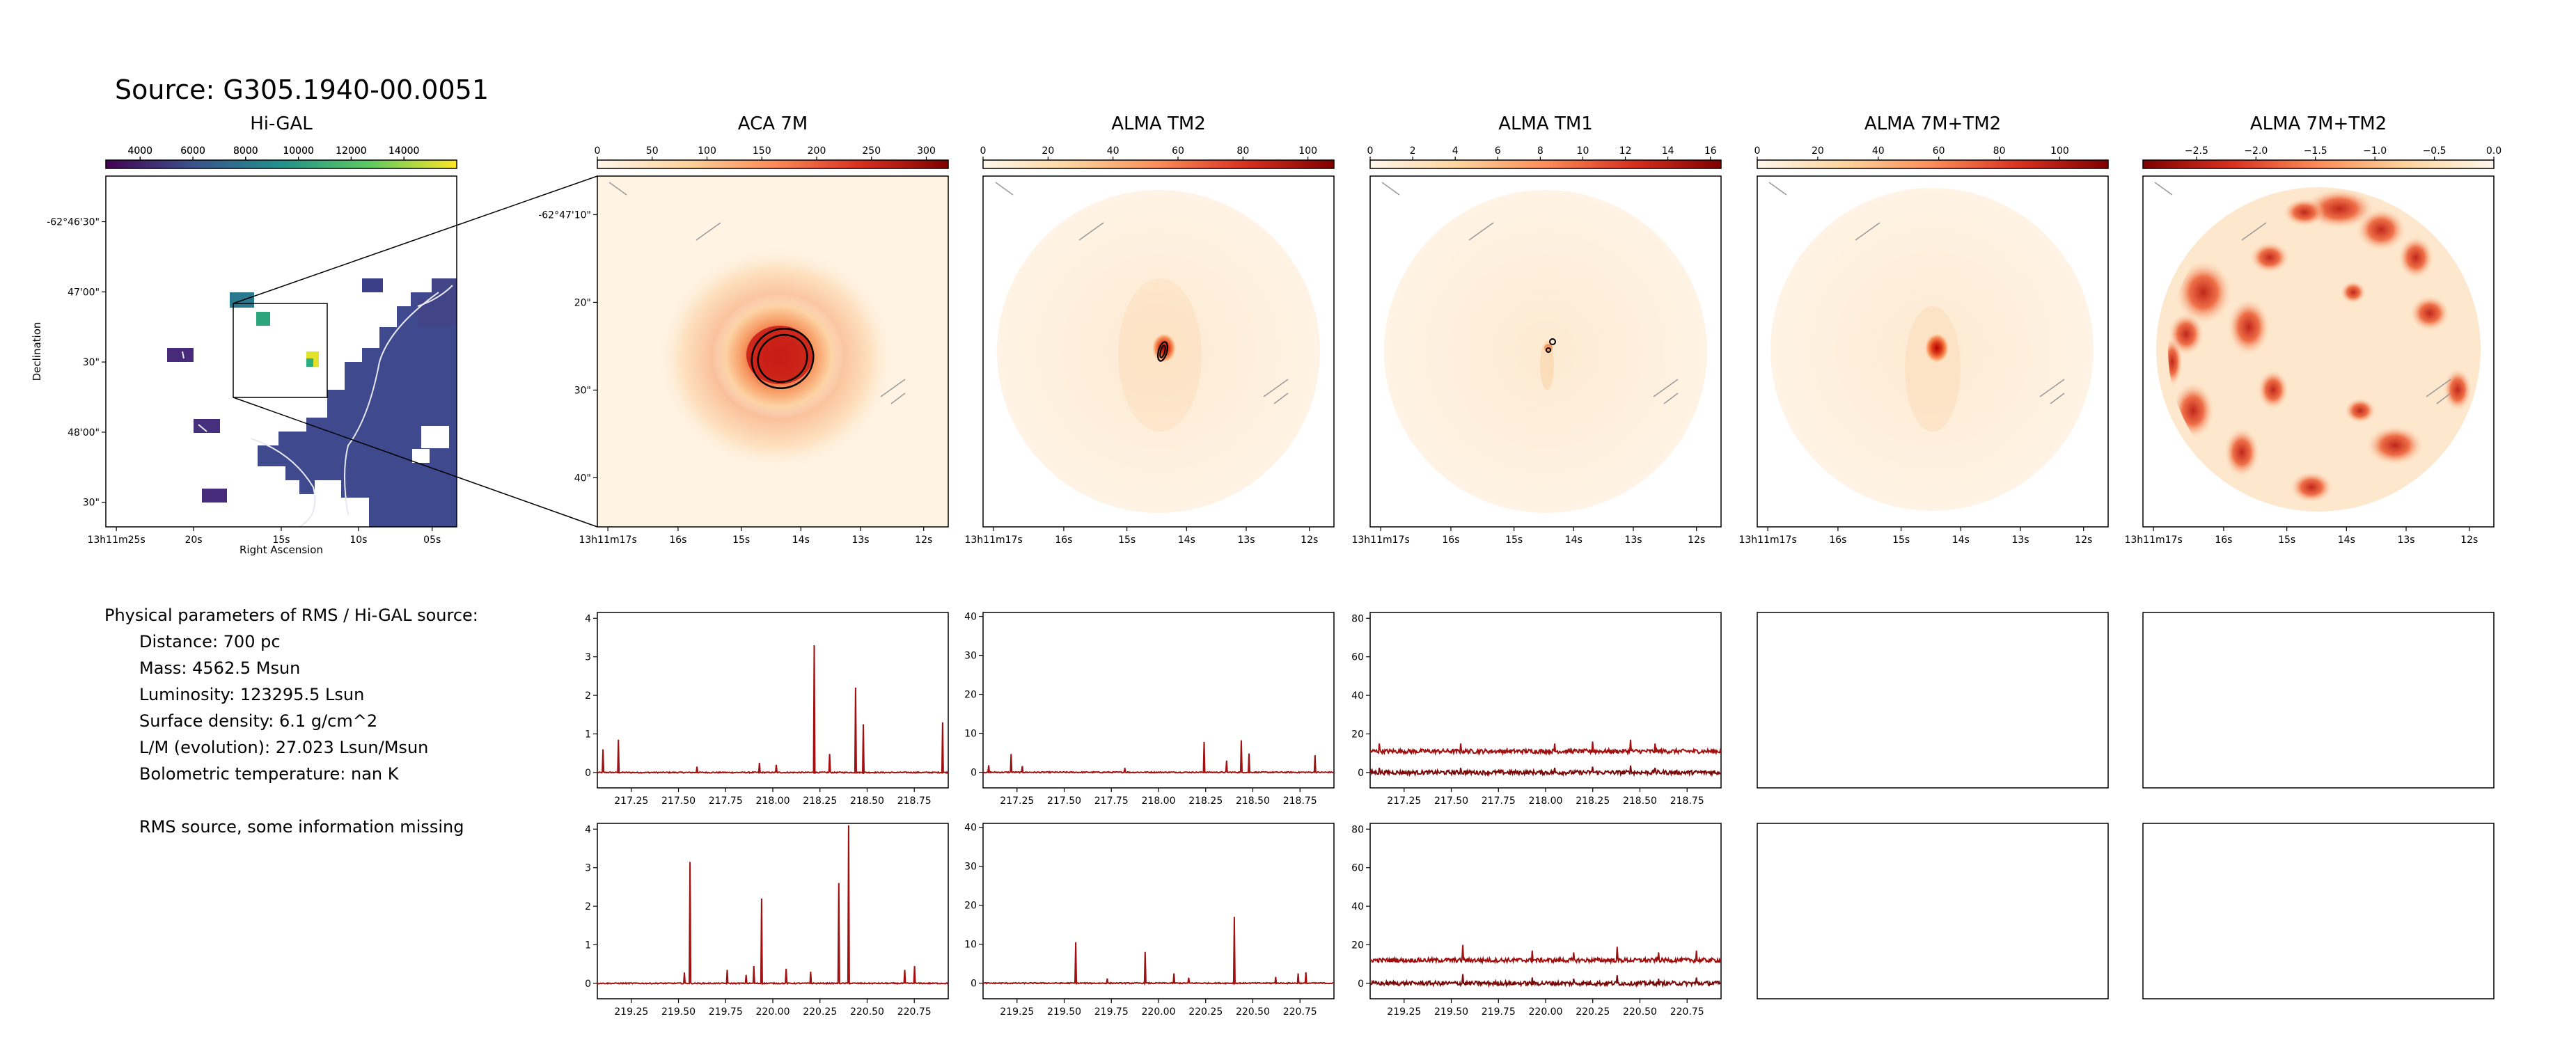 The image size is (2576, 1044). I want to click on higal-panel: 4000 6000 8000 10000 12000 14000 Right A, so click(244, 350).